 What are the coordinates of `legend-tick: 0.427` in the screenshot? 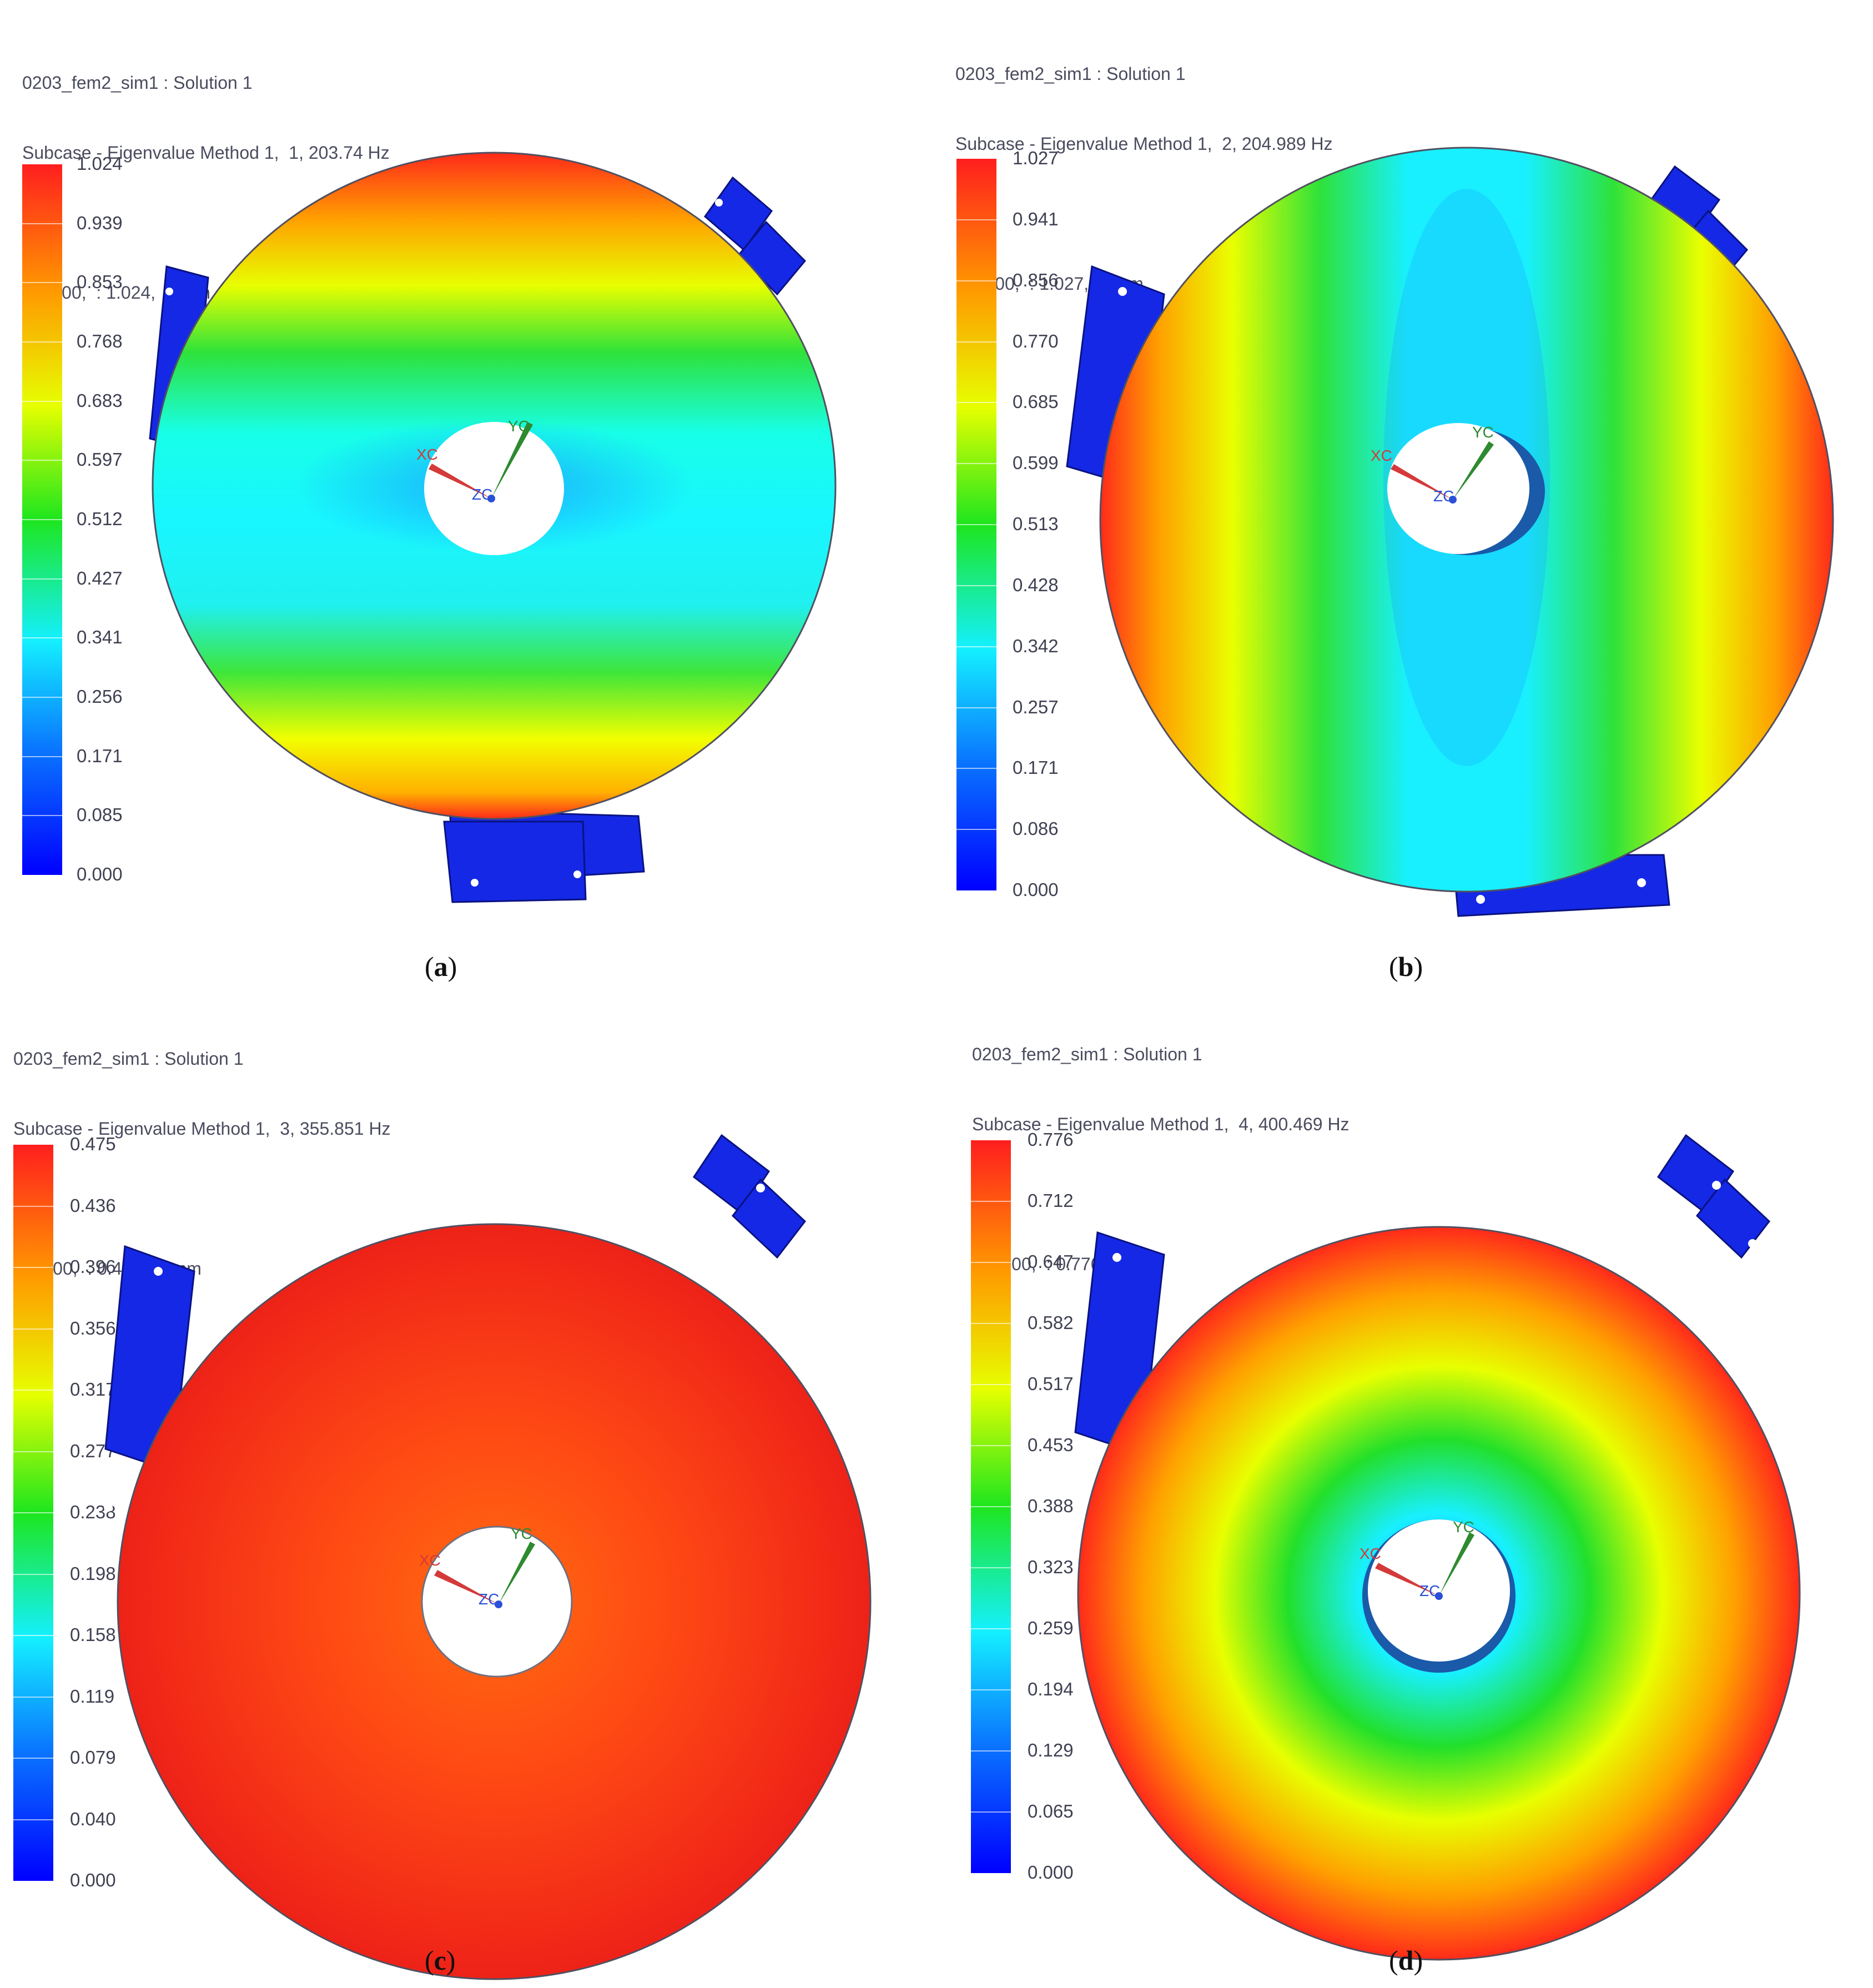 It's located at (100, 578).